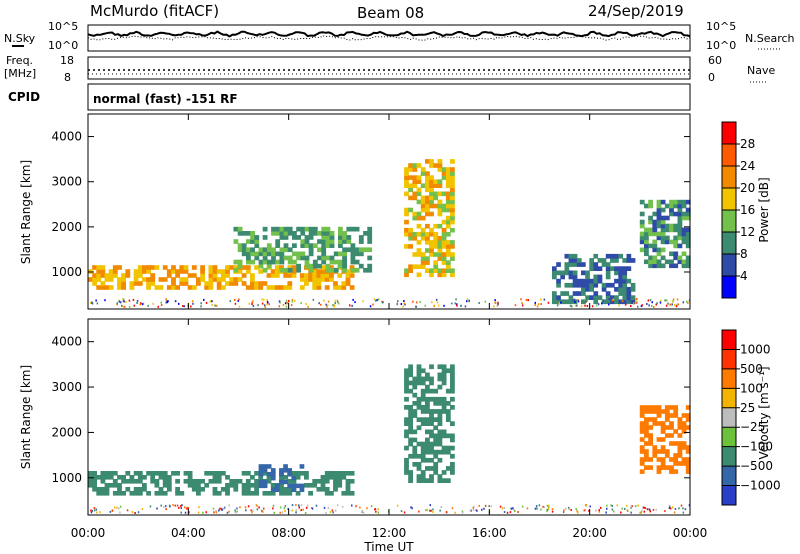  Describe the element at coordinates (729, 378) in the screenshot. I see `colorbar-segment` at that location.